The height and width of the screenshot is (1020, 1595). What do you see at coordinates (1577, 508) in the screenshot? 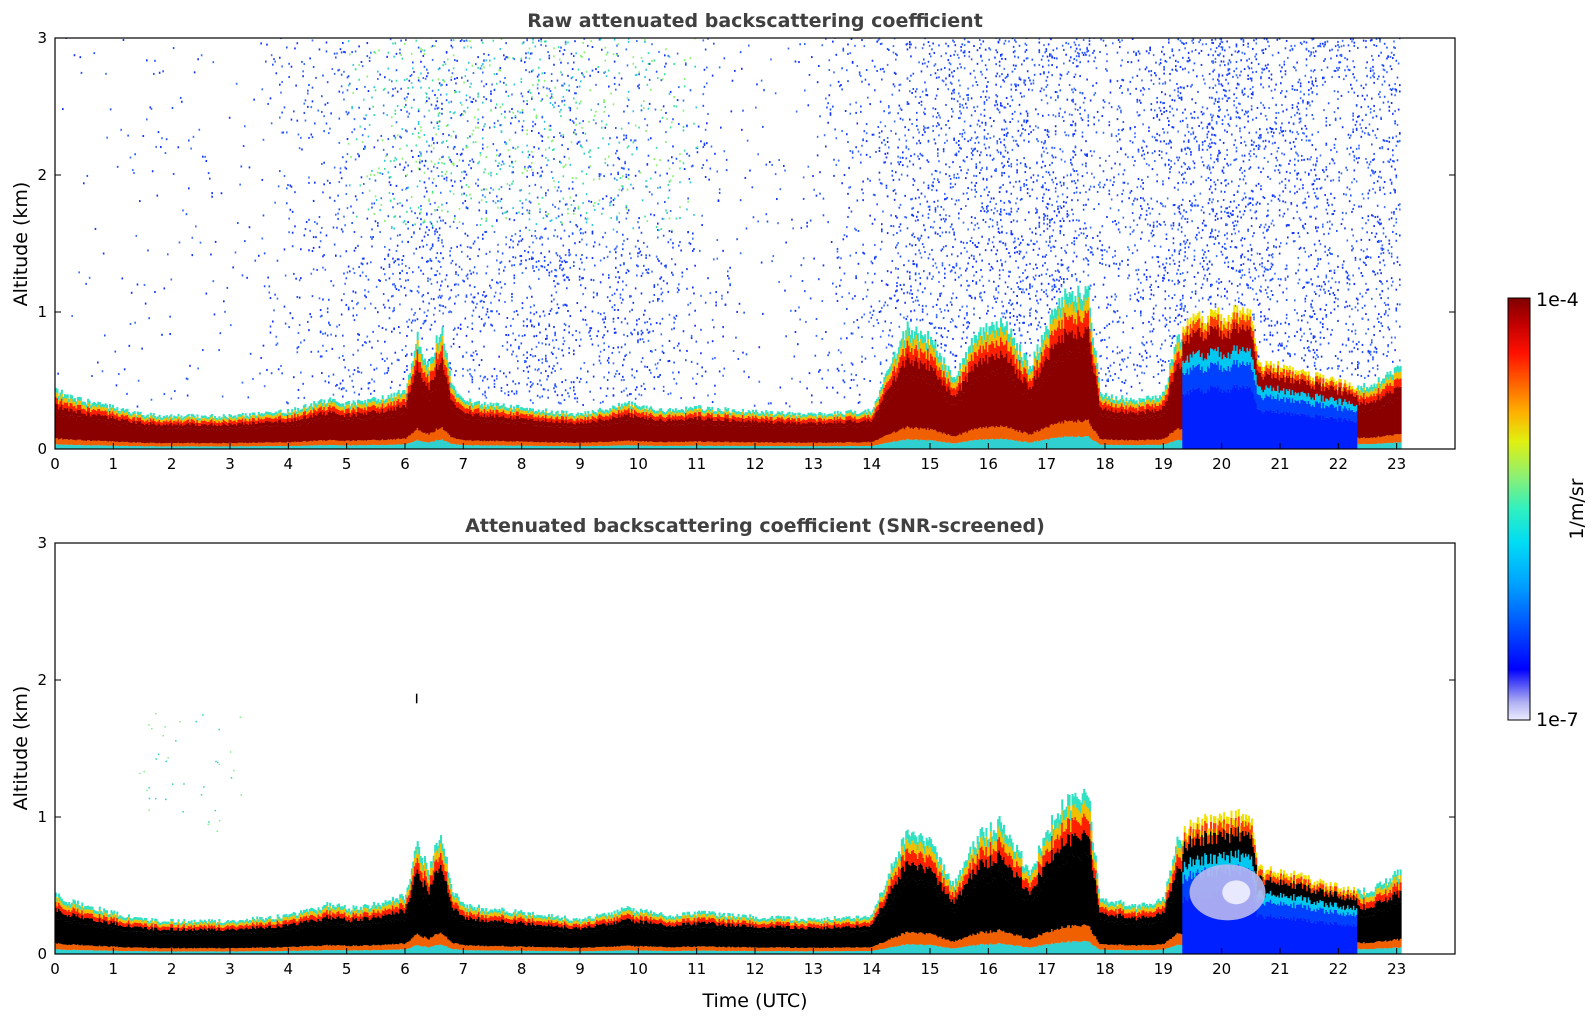
I see `colorbar-unit-label: 1/m/sr` at bounding box center [1577, 508].